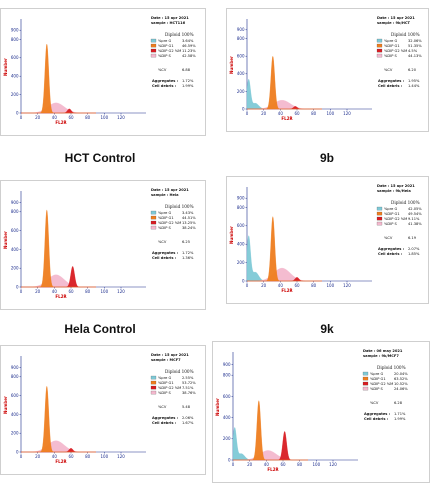 Image resolution: width=430 pixels, height=485 pixels. I want to click on sample-text: sample : 9b/HCT, so click(394, 23).